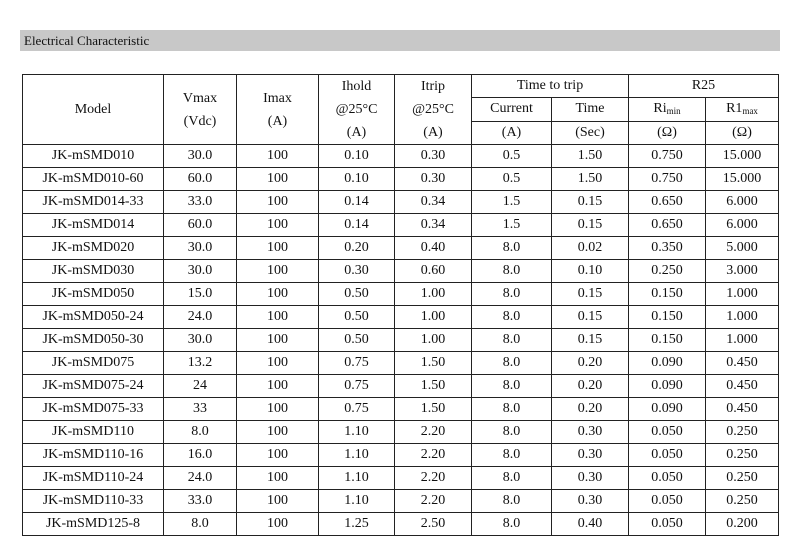  I want to click on head-text: Vmax, so click(200, 98).